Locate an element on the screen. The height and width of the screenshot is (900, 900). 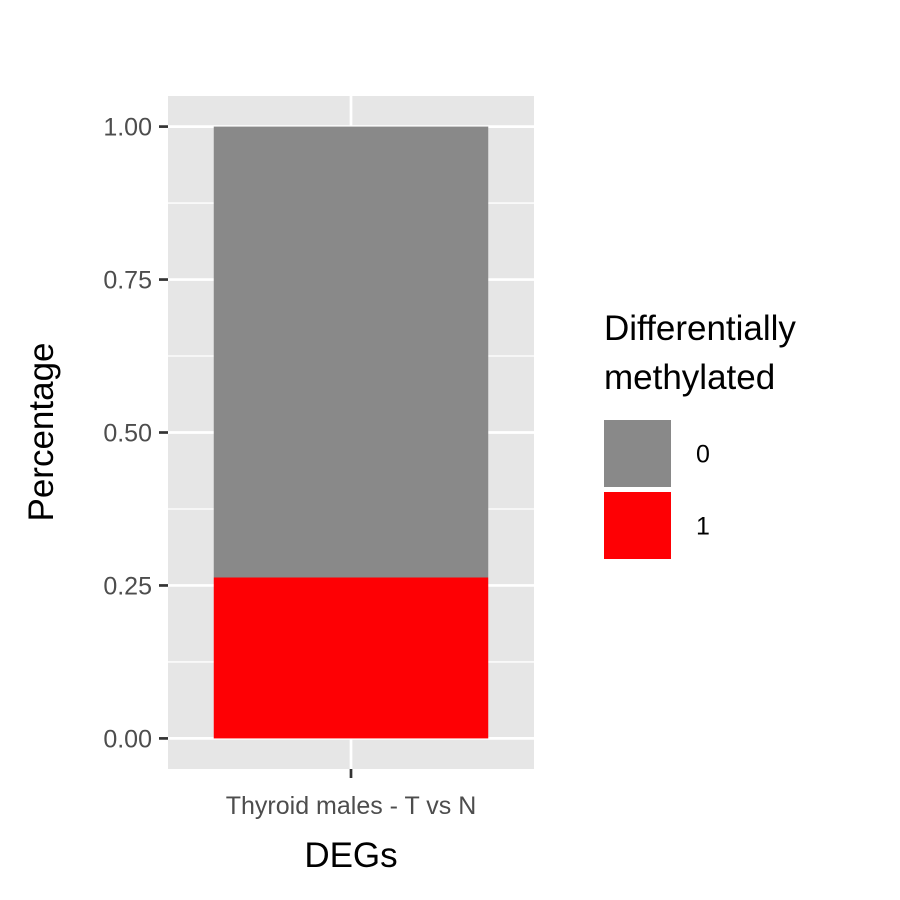
legend-label-1: 1 is located at coordinates (703, 527).